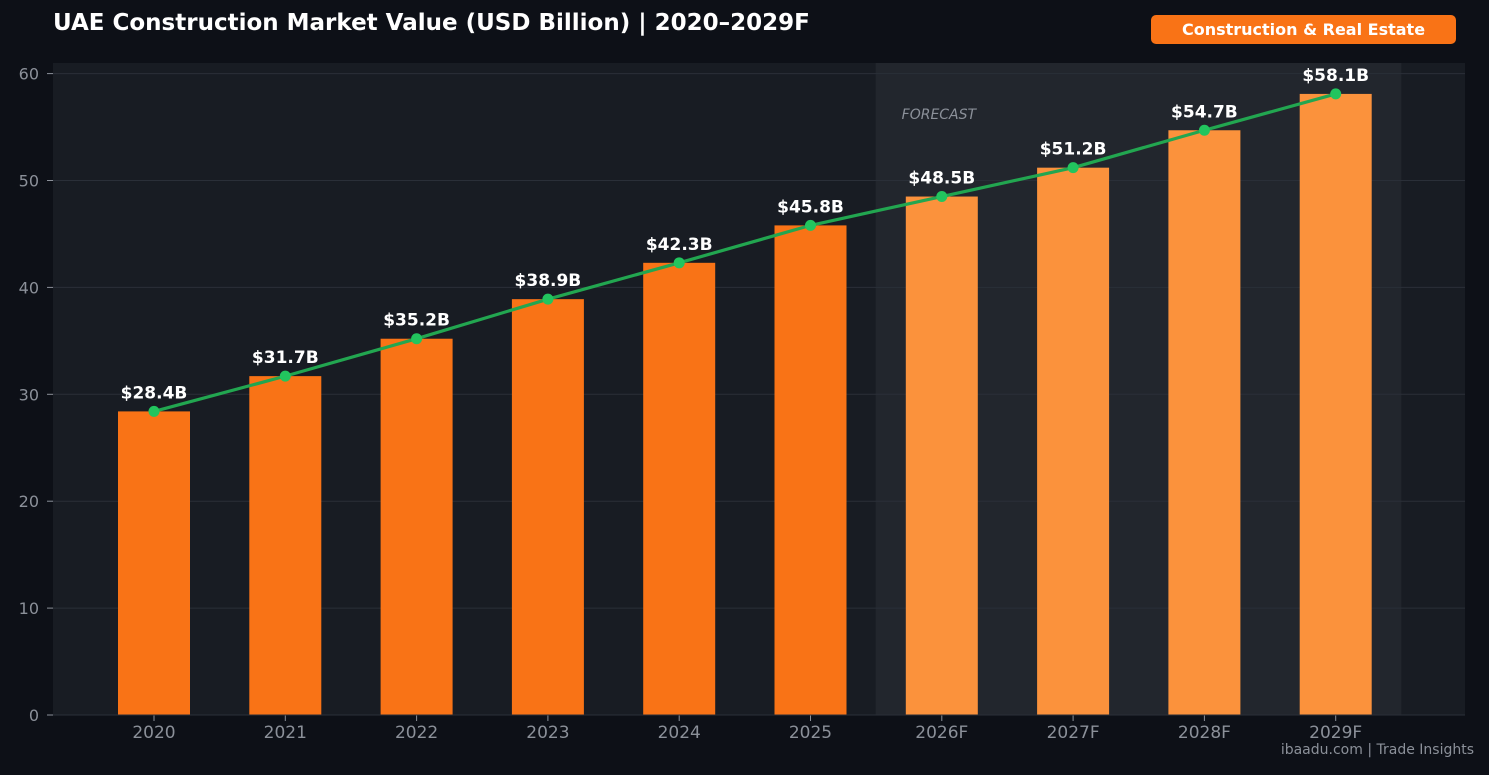 The image size is (1489, 775). I want to click on x-tick-label: 2023, so click(547, 733).